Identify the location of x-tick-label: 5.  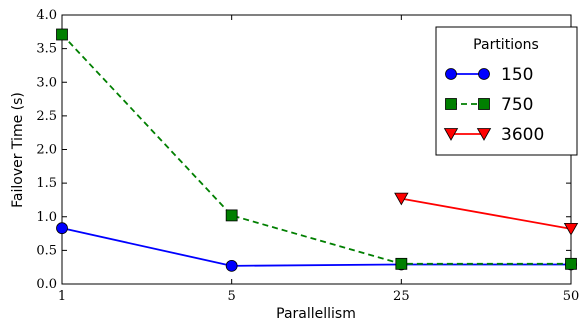
(232, 296).